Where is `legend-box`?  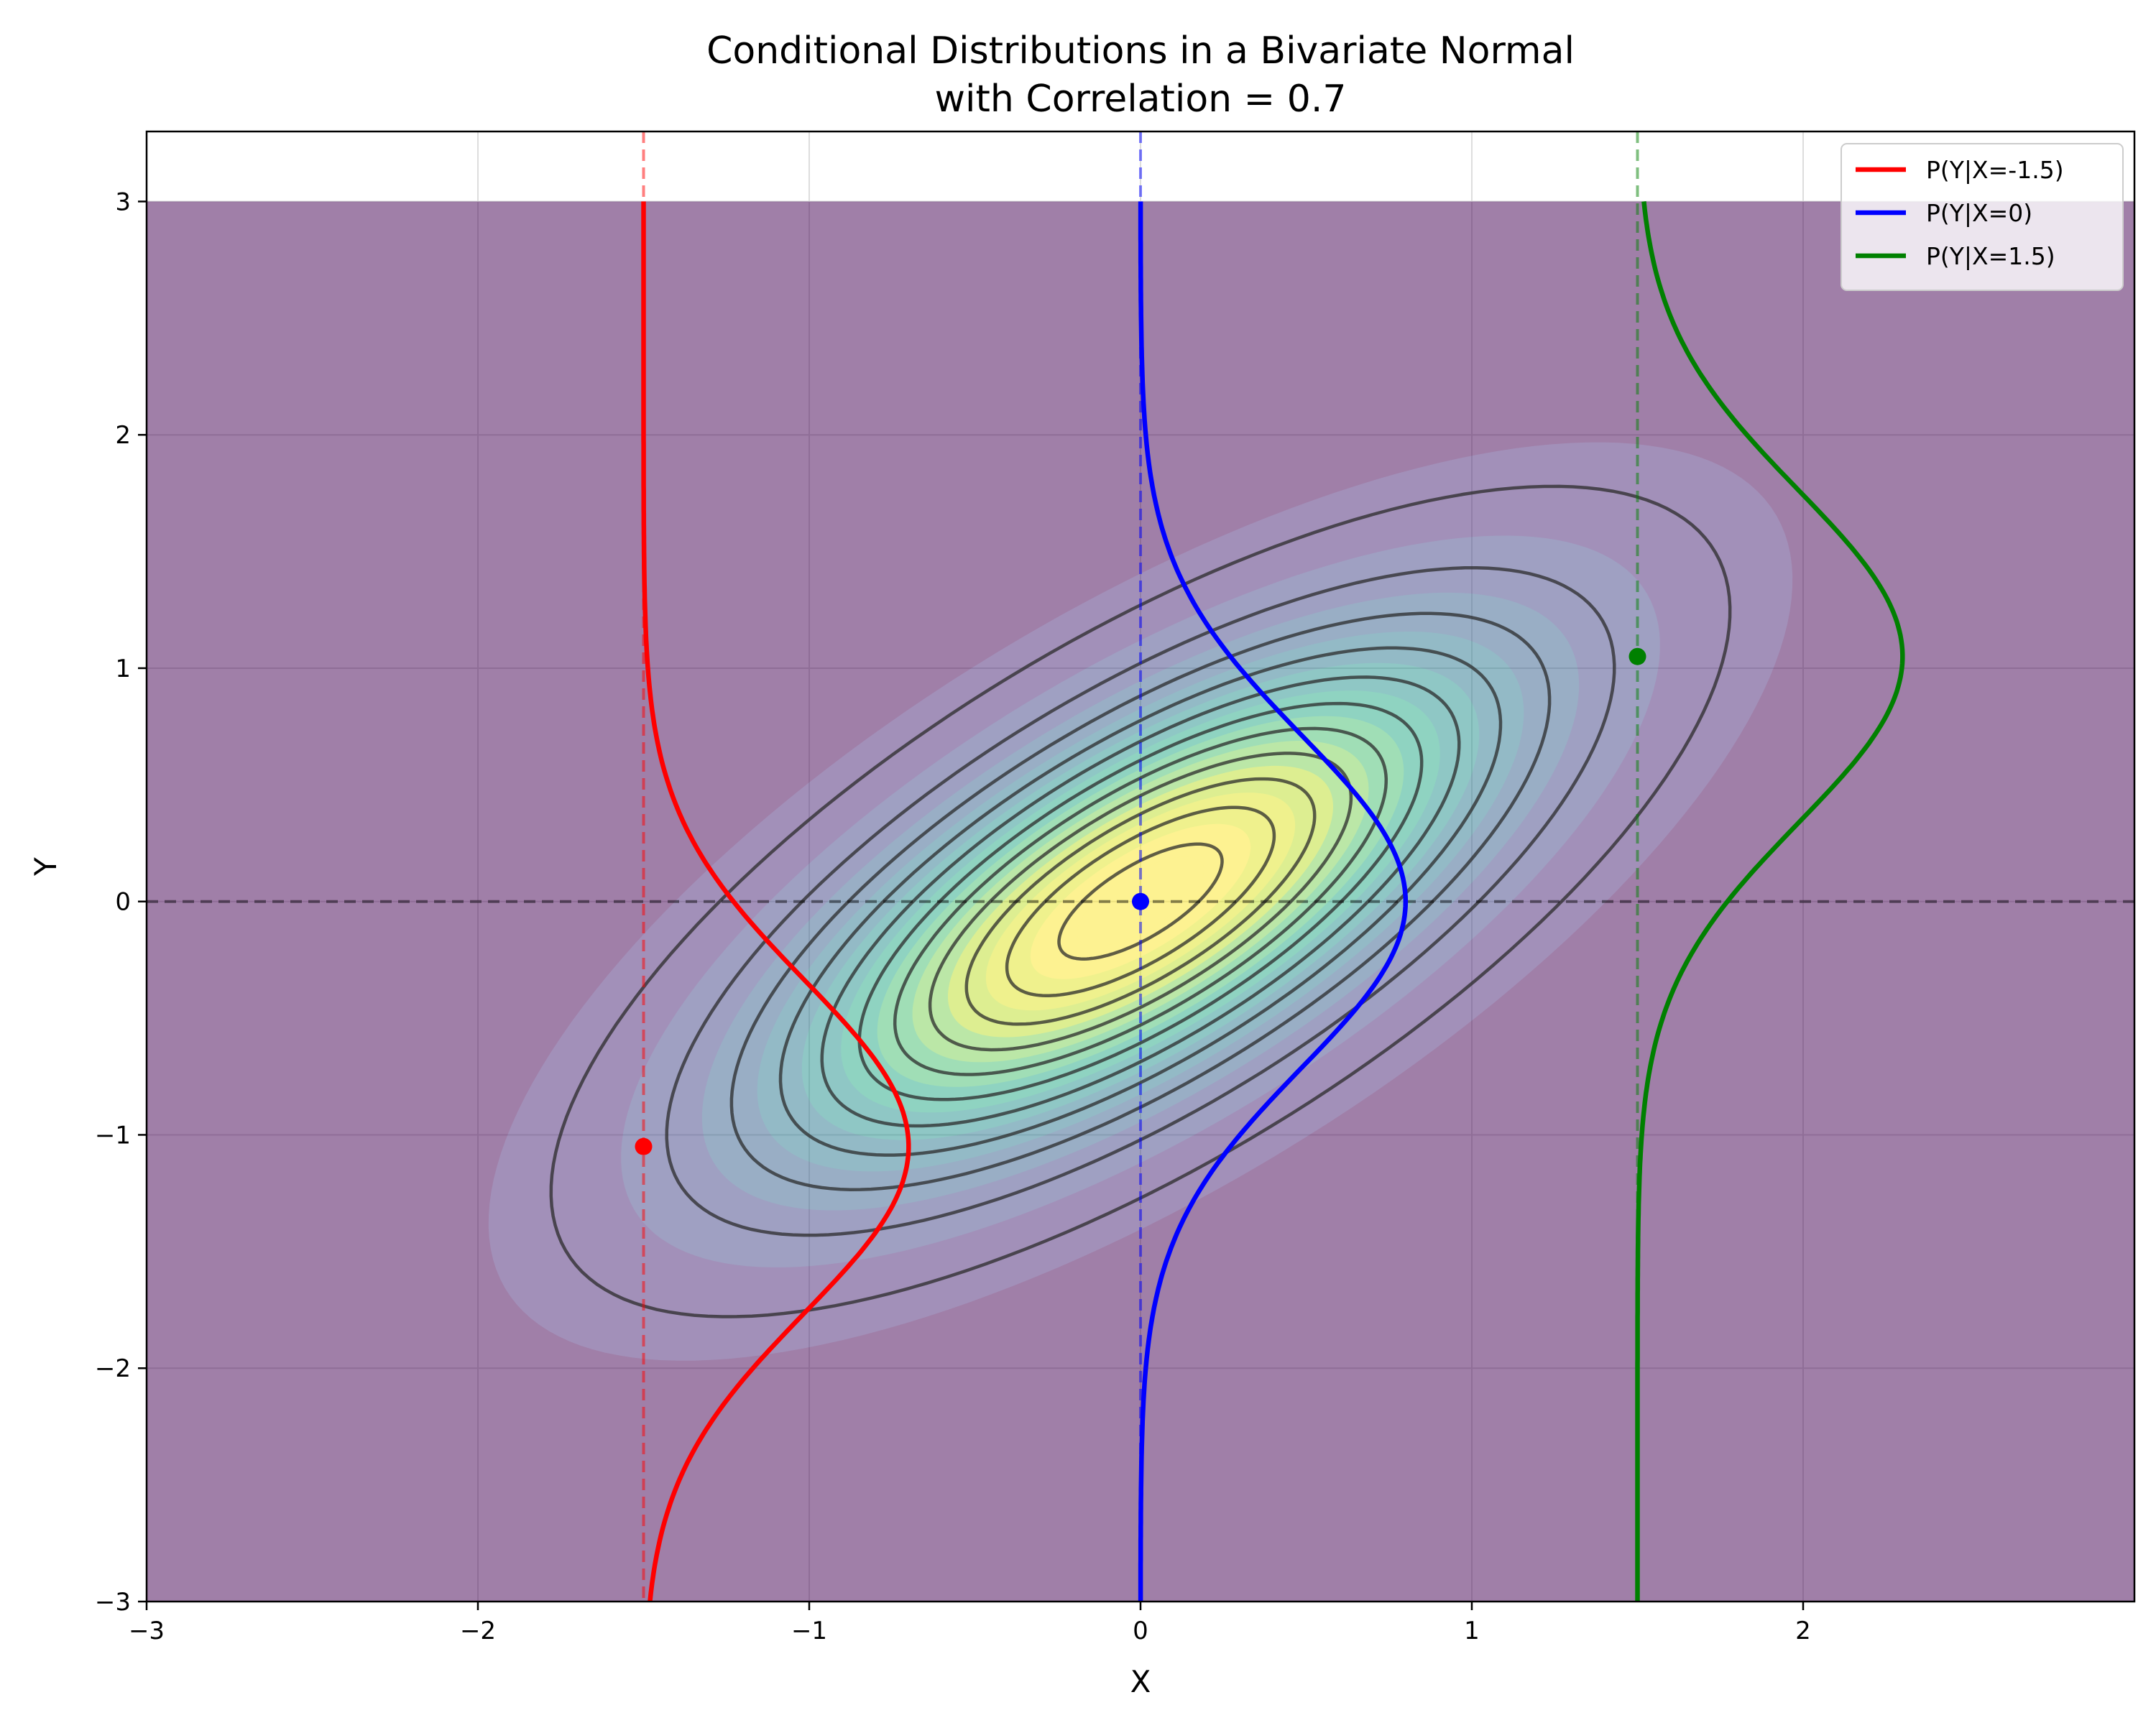 legend-box is located at coordinates (1983, 217).